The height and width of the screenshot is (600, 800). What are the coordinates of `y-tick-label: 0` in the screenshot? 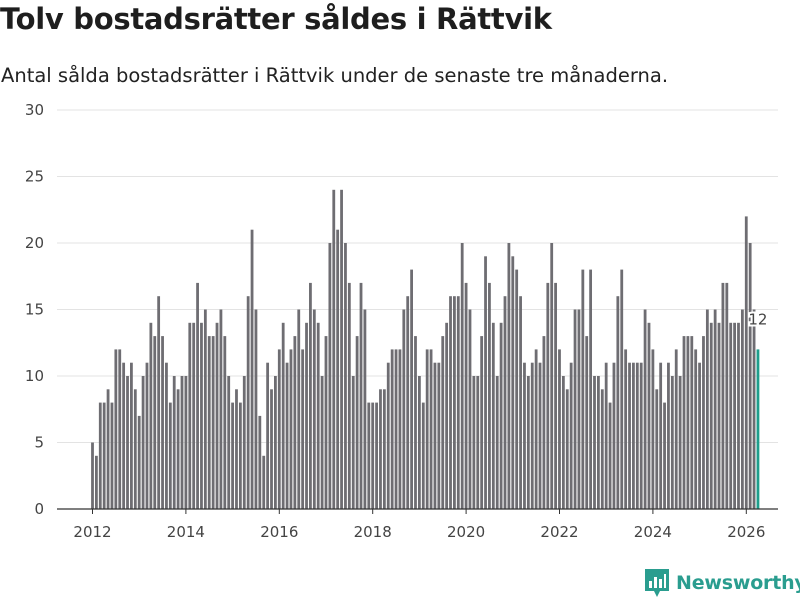 It's located at (39, 509).